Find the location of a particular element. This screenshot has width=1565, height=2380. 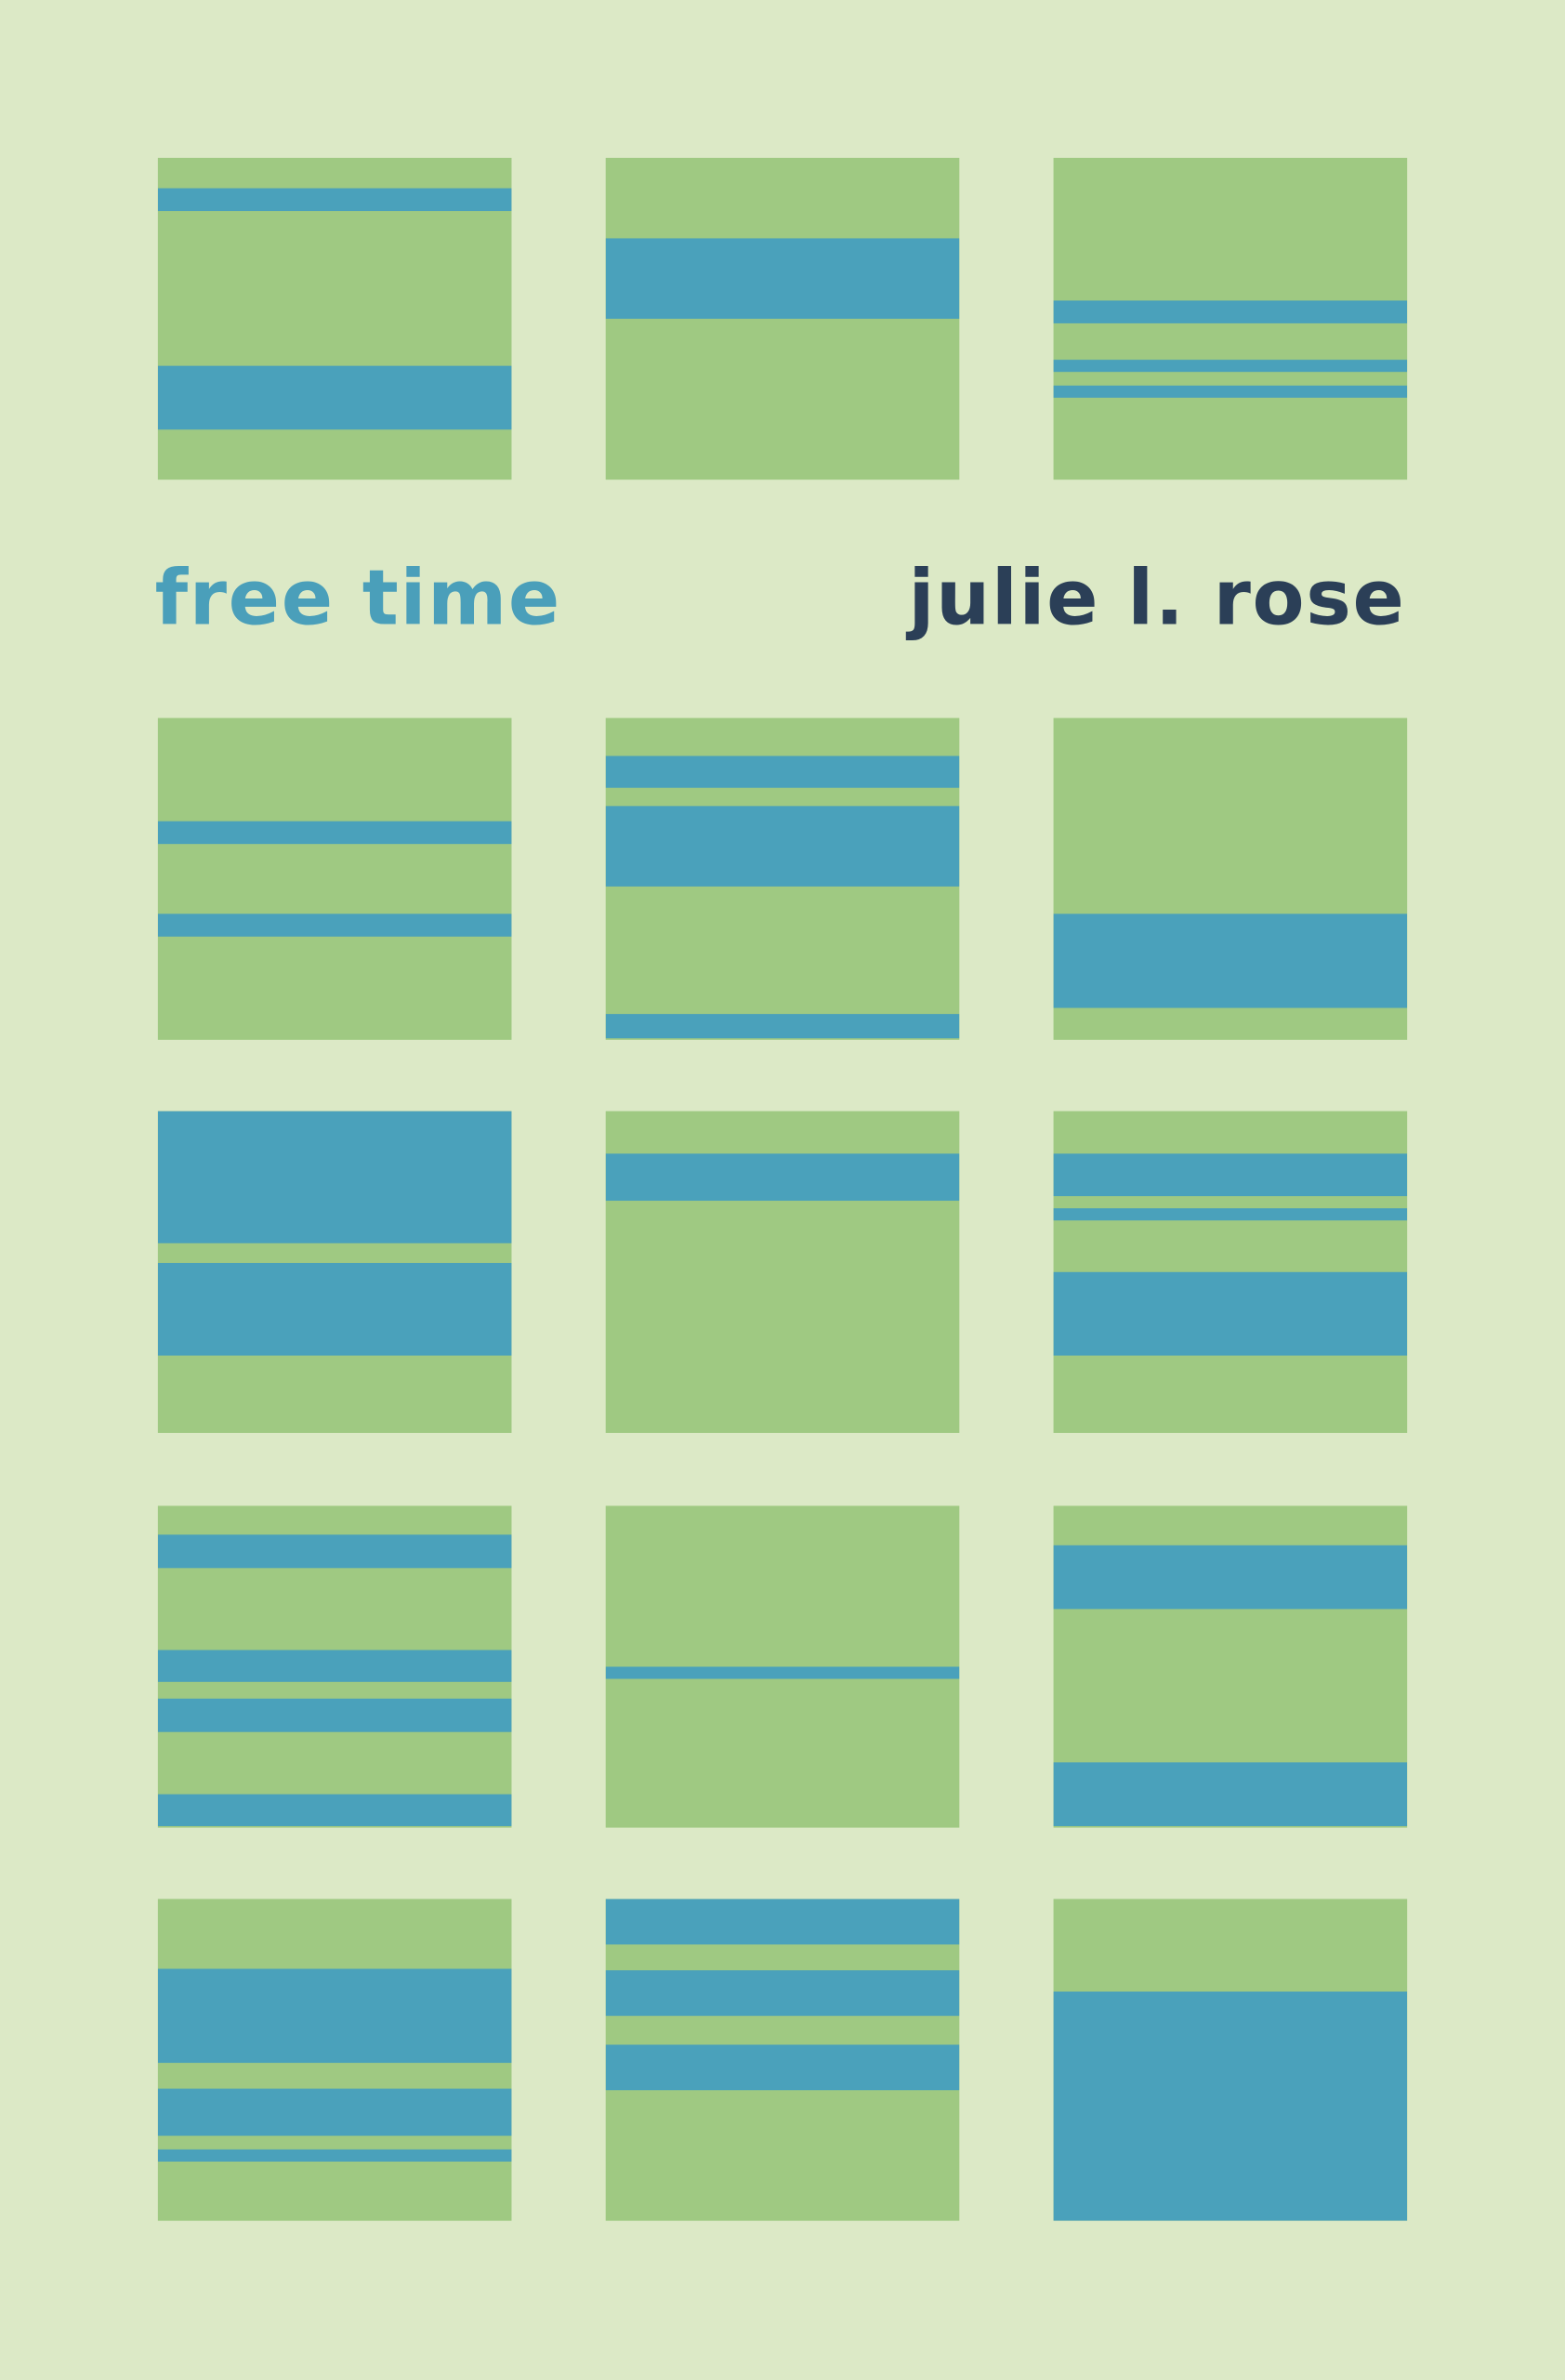

book-title: free time is located at coordinates (357, 598).